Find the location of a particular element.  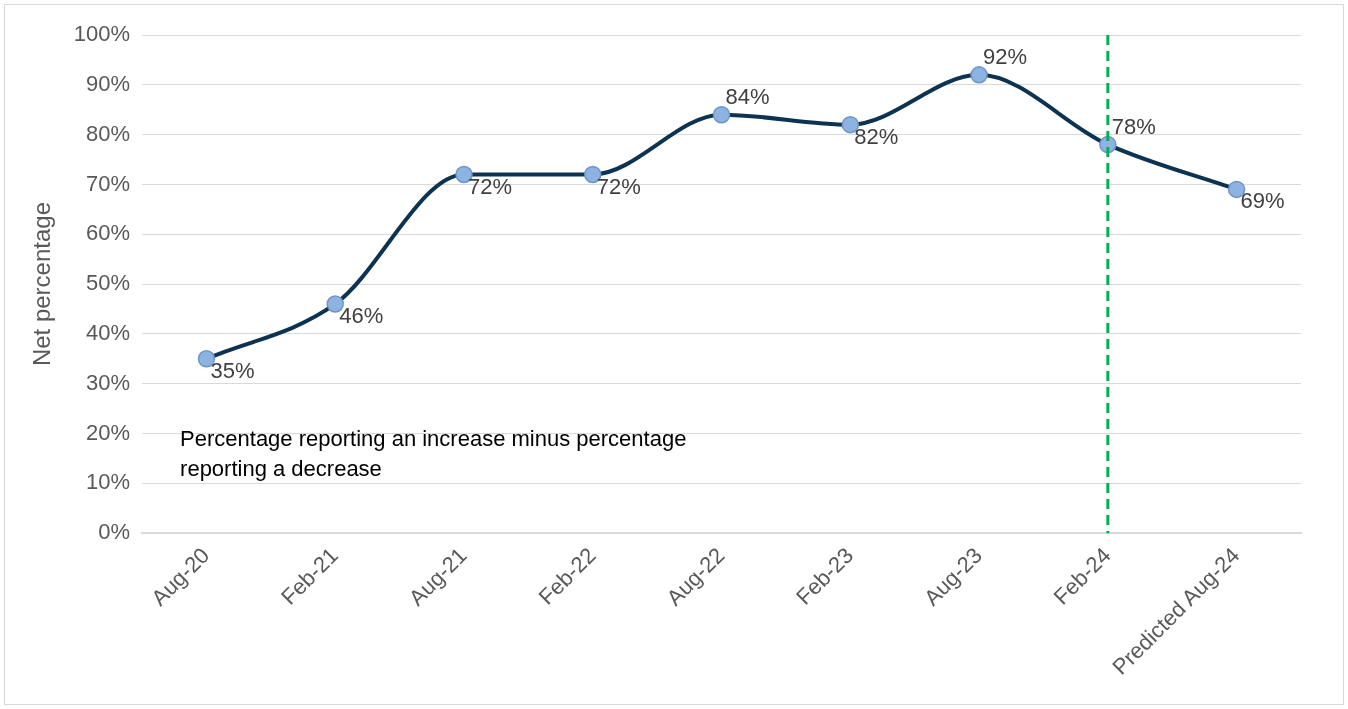

y-tick-label: 30% is located at coordinates (108, 382).